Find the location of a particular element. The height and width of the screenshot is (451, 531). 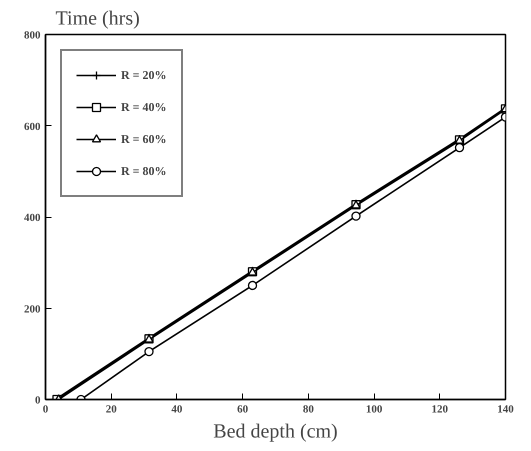

x-tick-label: 40 is located at coordinates (177, 410).